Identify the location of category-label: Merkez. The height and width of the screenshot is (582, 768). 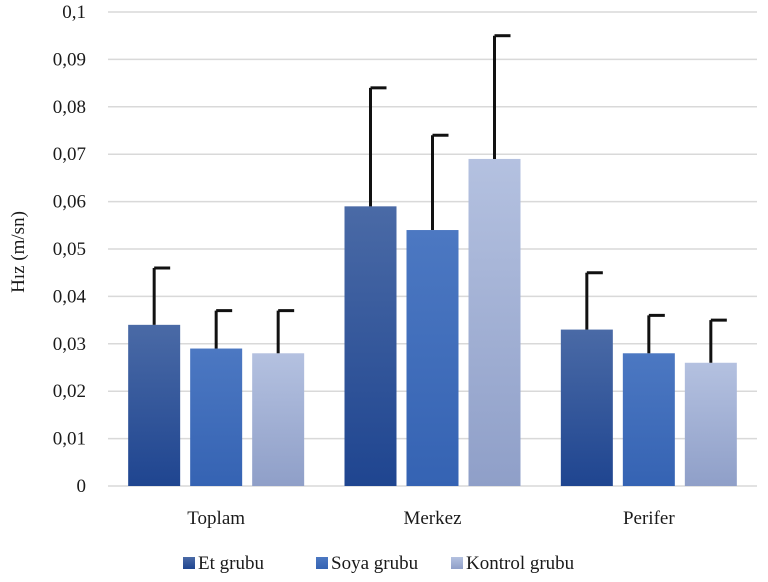
(432, 518).